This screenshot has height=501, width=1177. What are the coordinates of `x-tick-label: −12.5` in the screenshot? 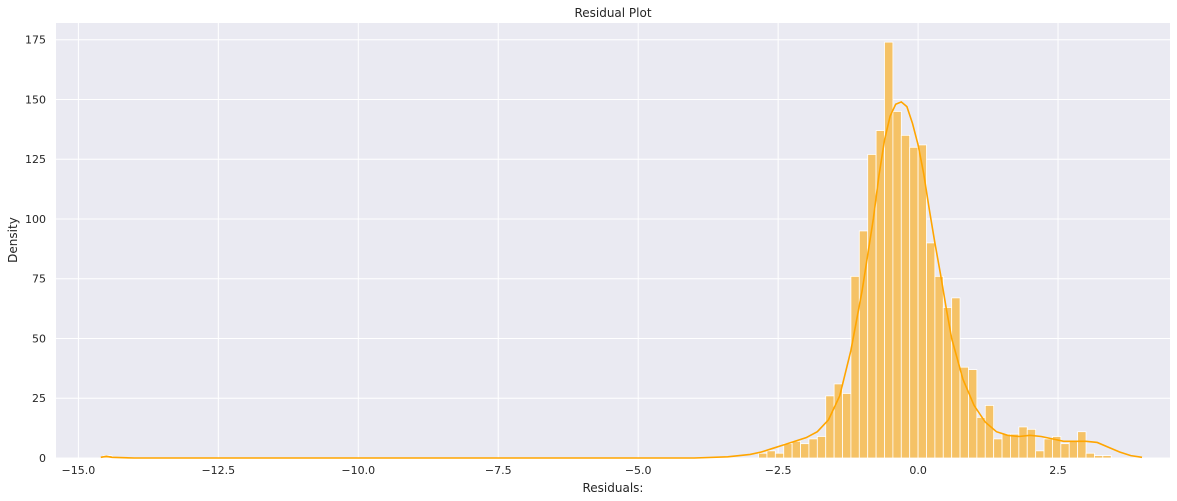 It's located at (218, 470).